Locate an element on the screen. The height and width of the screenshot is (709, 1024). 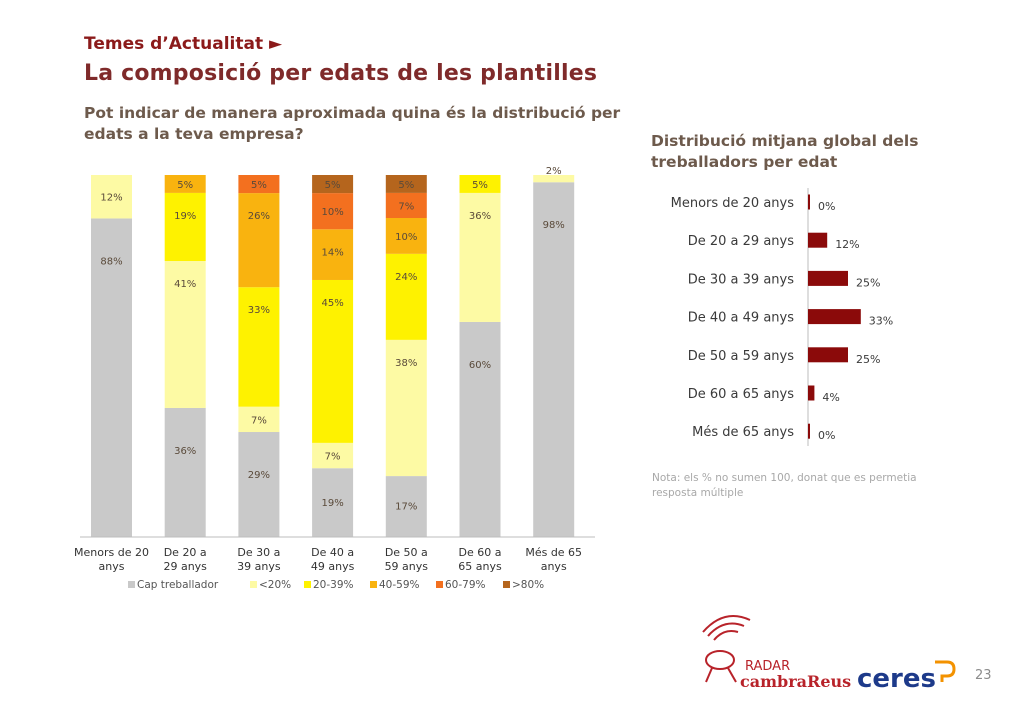
radar-logo-text: RADAR is located at coordinates (767, 666).